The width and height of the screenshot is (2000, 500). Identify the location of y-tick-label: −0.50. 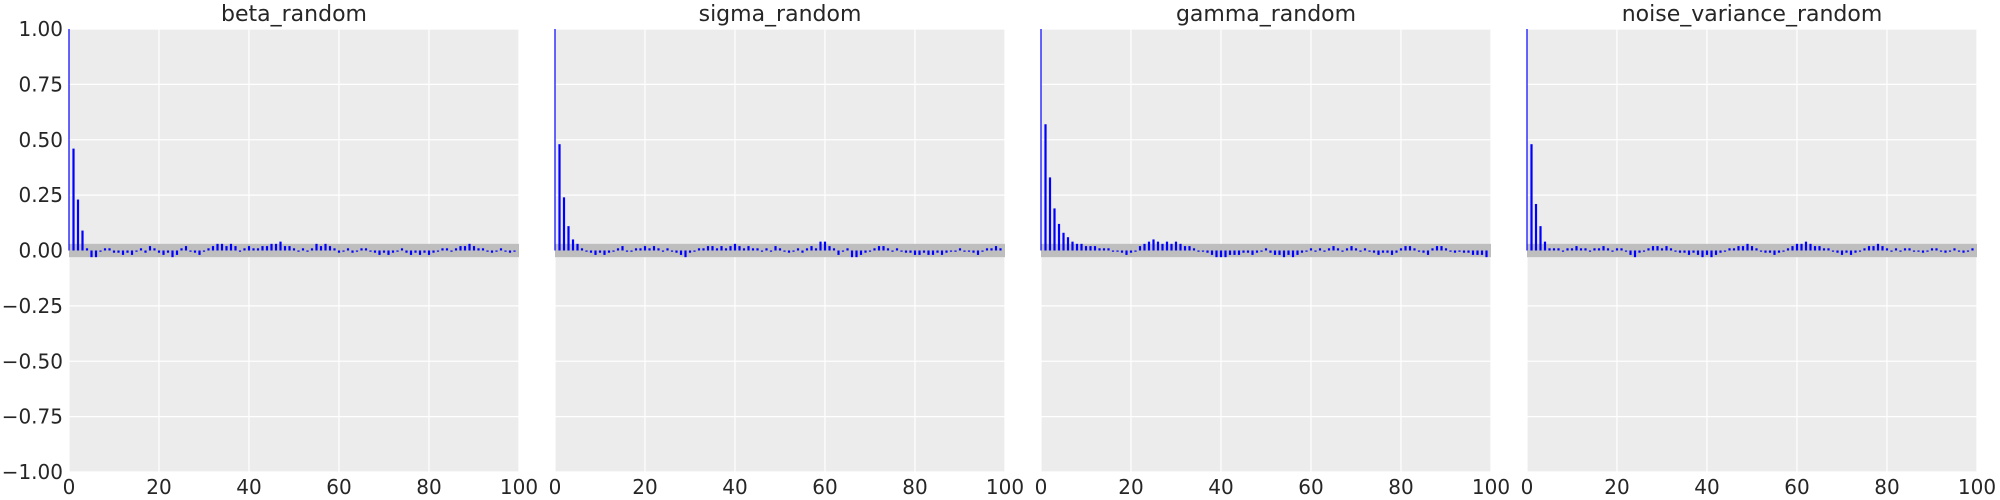
(32, 361).